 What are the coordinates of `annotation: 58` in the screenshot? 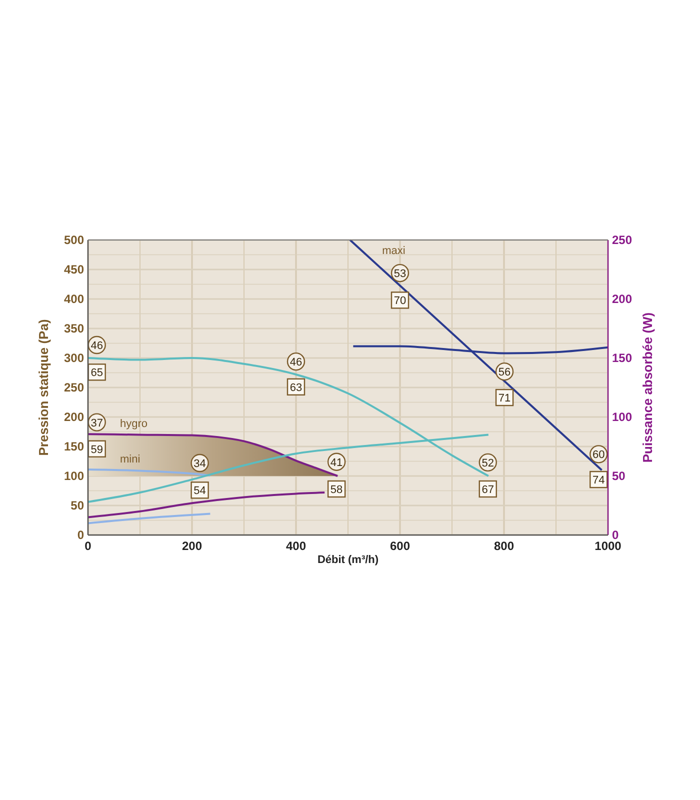 It's located at (336, 490).